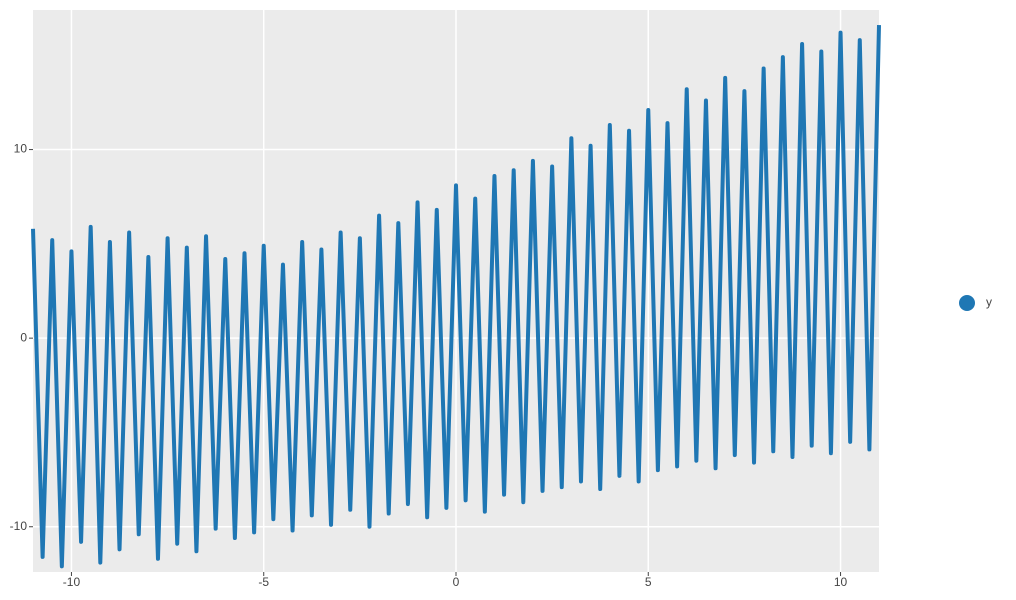 This screenshot has width=1016, height=600. Describe the element at coordinates (21, 149) in the screenshot. I see `y-tick-label: 10` at that location.